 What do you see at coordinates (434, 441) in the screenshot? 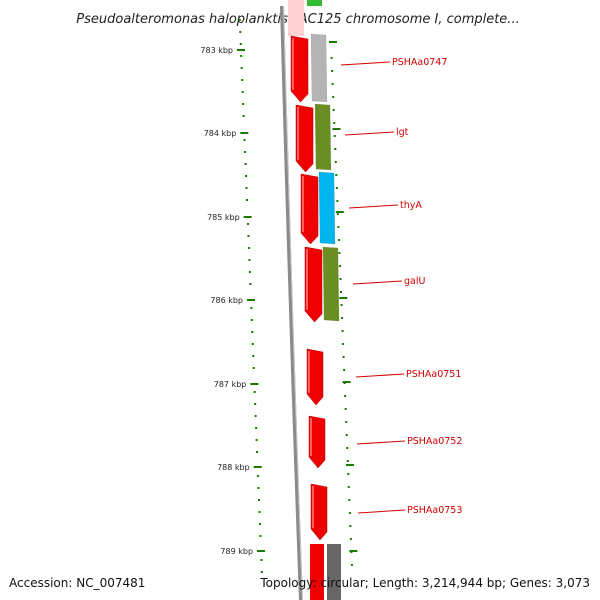
I see `gene-label: PSHAa0752` at bounding box center [434, 441].